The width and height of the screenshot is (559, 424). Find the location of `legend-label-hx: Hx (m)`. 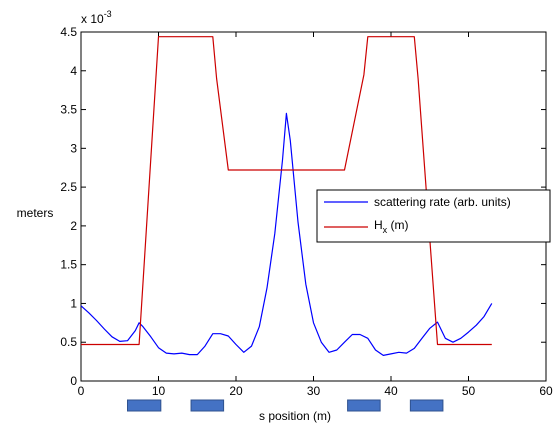

legend-label-hx: Hx (m) is located at coordinates (391, 226).